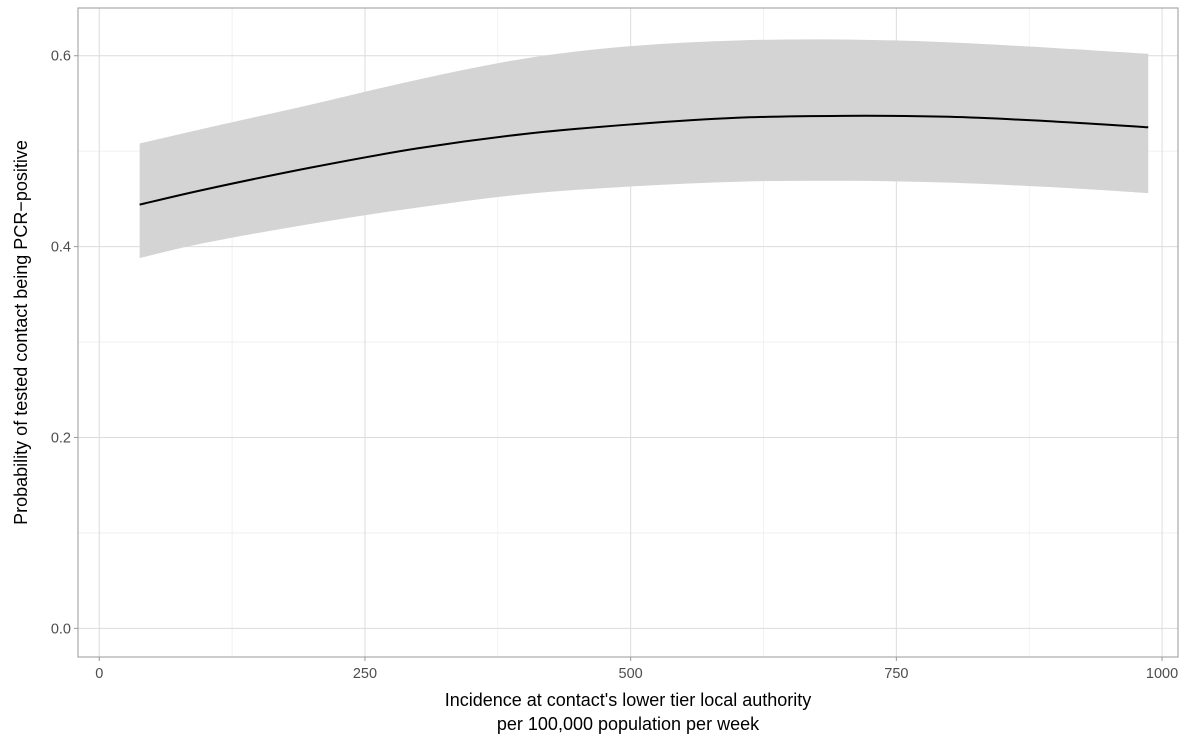  Describe the element at coordinates (61, 57) in the screenshot. I see `y-tick-label: 0.6` at that location.